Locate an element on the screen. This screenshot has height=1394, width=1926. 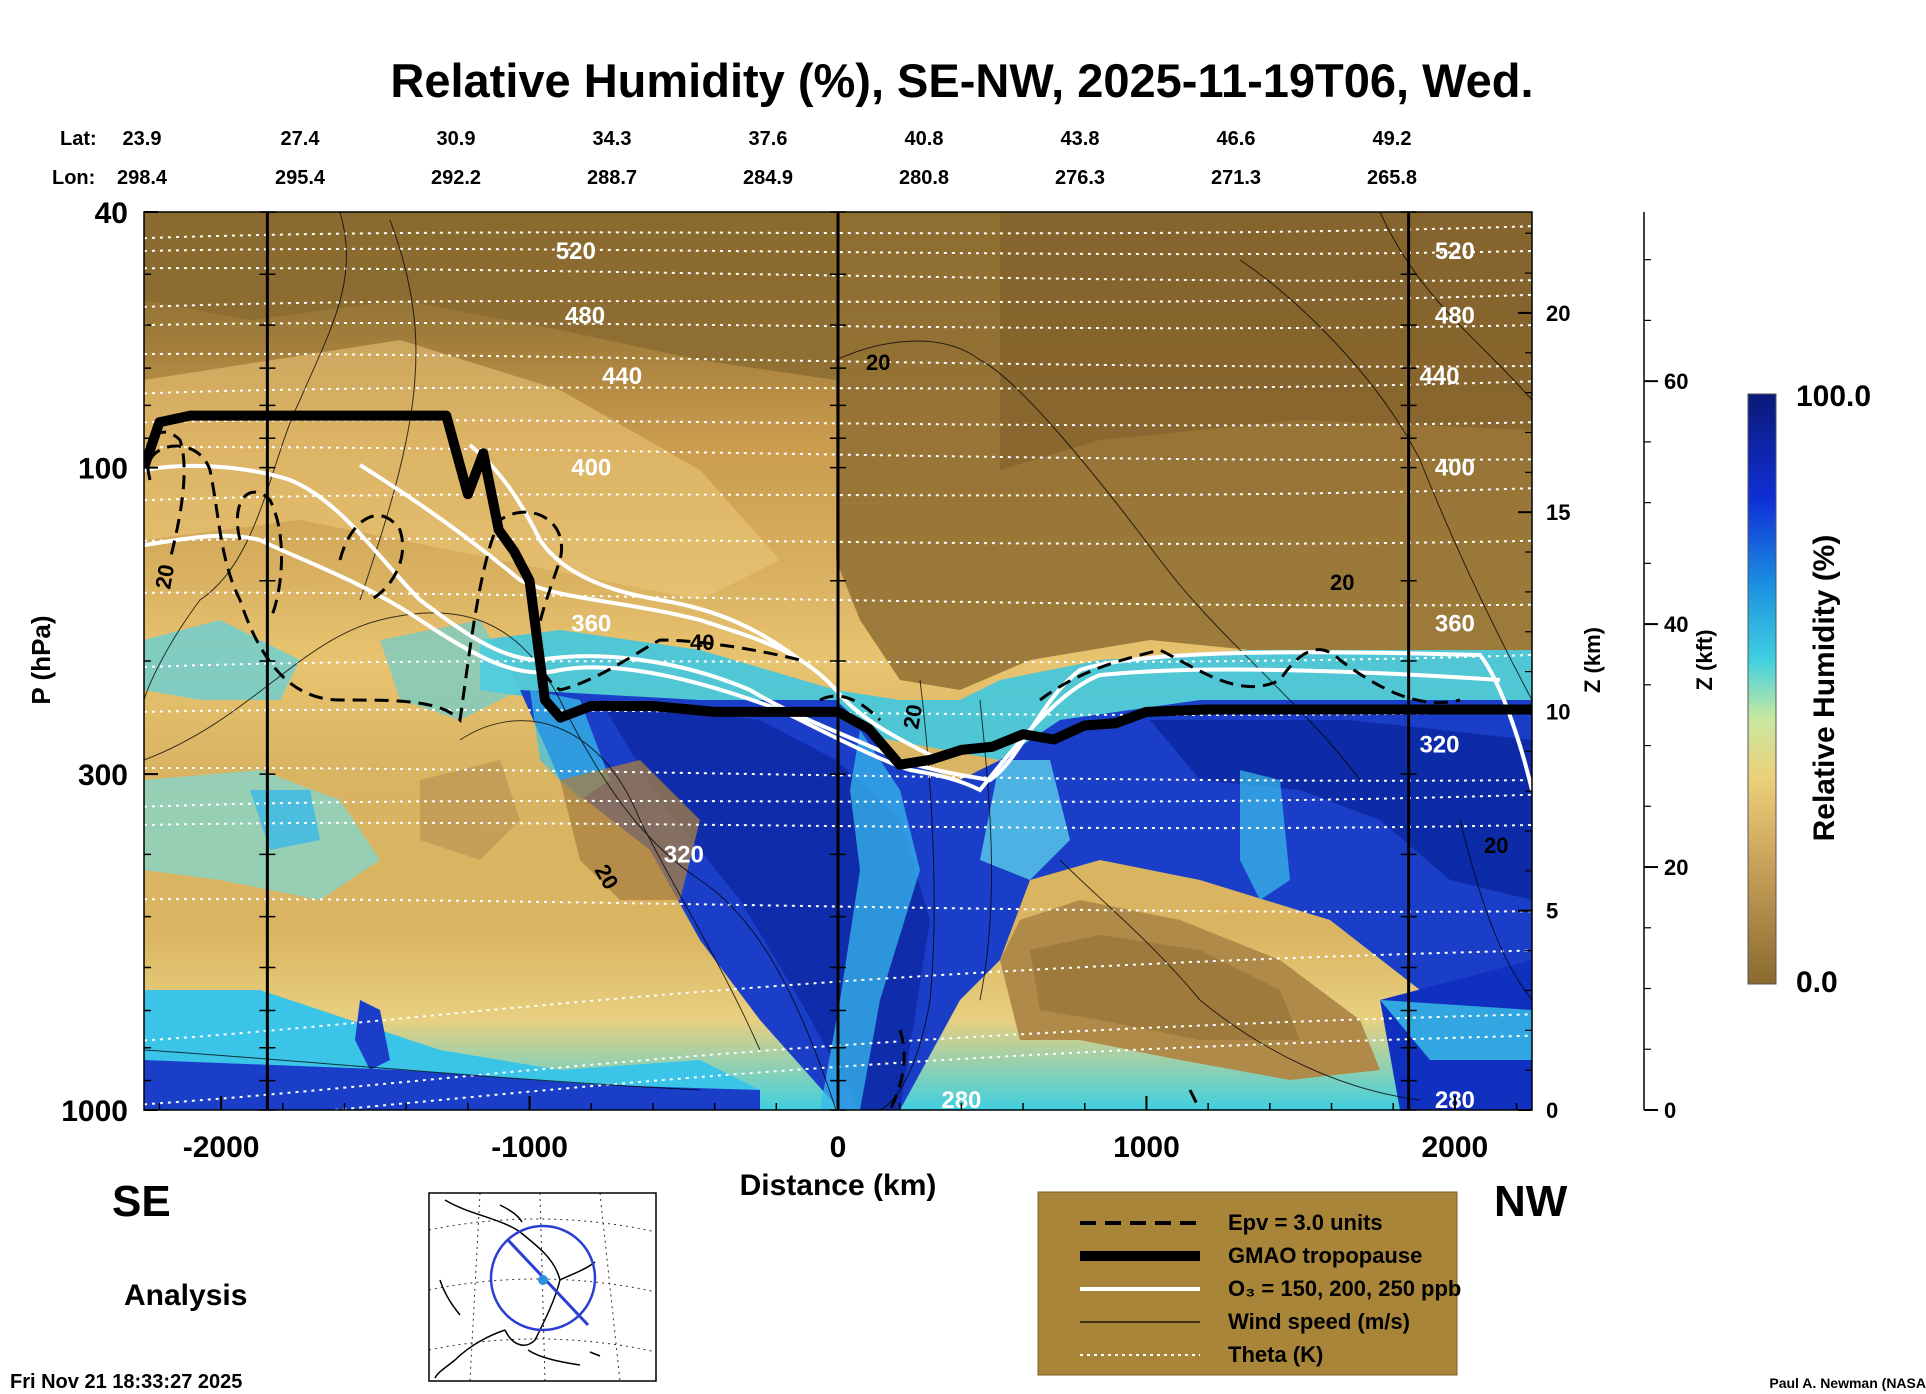
colorbar-min: 0.0 is located at coordinates (1817, 982).